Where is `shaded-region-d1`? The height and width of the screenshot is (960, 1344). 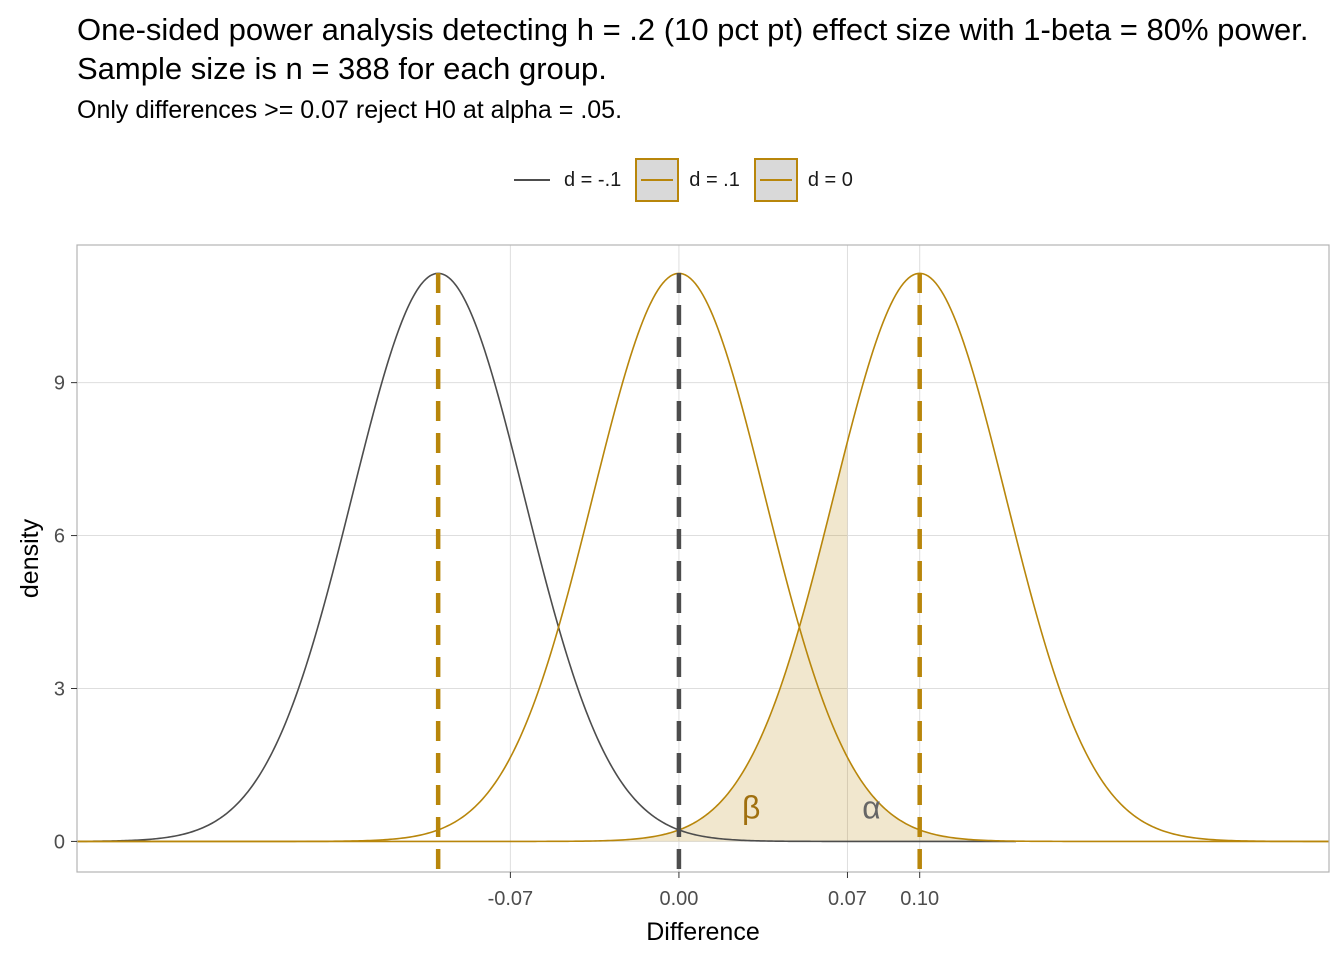 shaded-region-d1 is located at coordinates (703, 641).